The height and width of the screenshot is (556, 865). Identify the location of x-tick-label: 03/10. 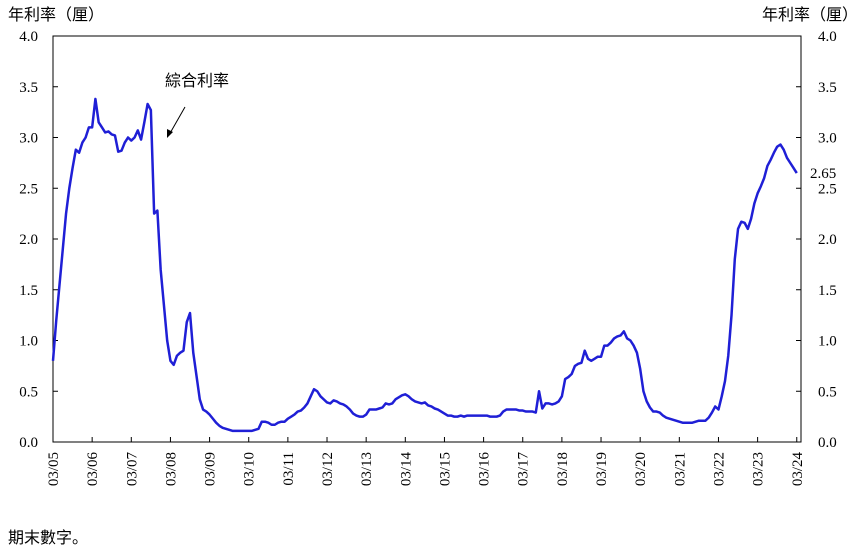
(250, 469).